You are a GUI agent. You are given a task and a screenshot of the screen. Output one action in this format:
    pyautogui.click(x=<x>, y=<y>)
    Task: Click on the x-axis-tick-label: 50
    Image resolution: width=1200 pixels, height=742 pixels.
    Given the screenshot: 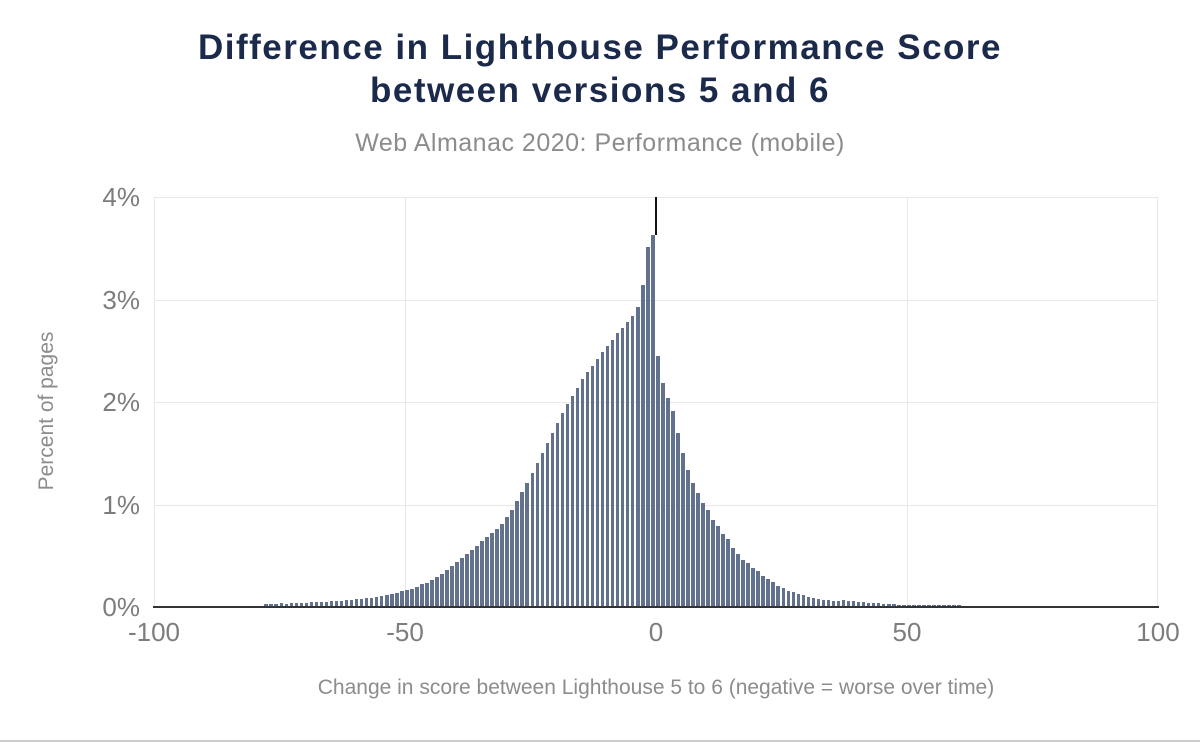 What is the action you would take?
    pyautogui.click(x=907, y=632)
    